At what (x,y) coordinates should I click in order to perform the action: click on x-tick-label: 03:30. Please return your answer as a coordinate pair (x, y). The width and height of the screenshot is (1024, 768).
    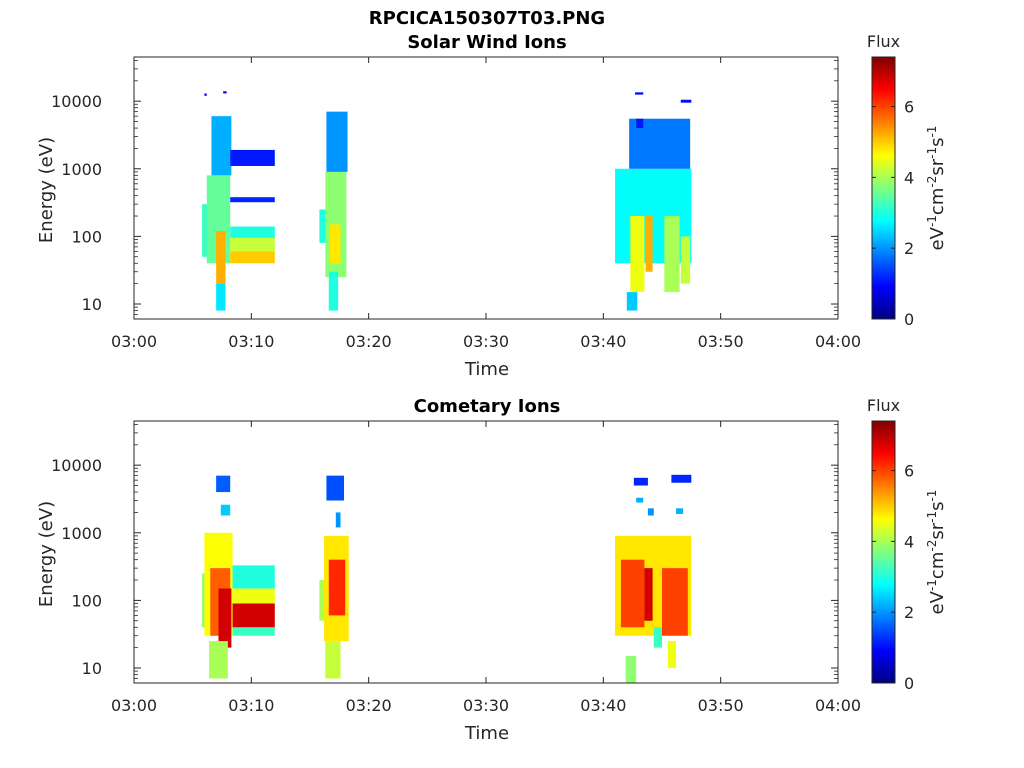
    Looking at the image, I should click on (486, 341).